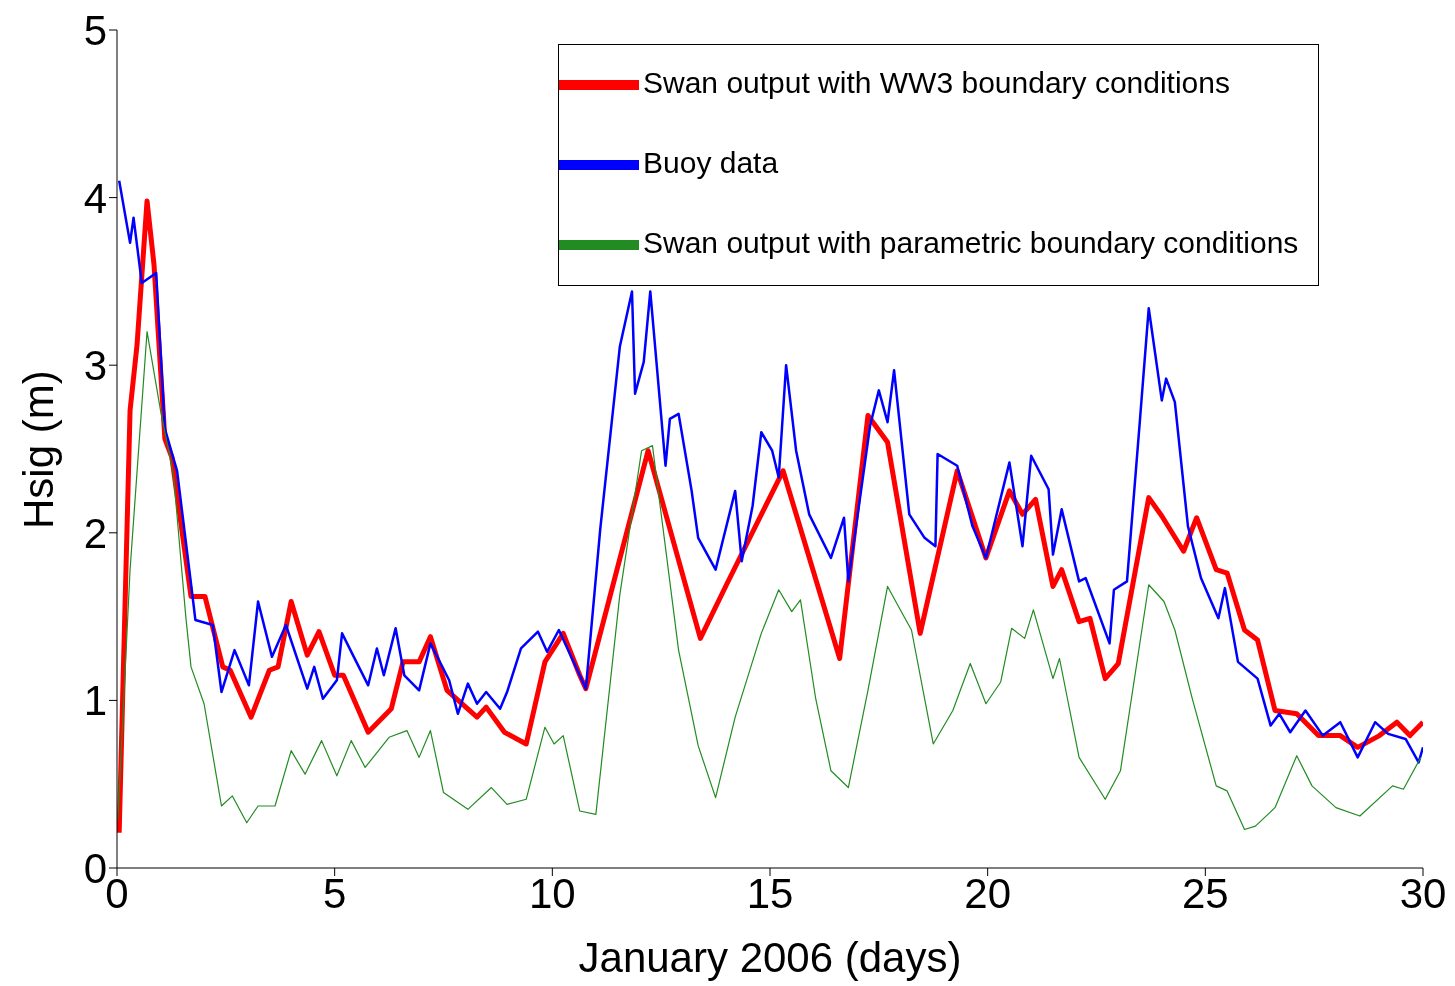 This screenshot has width=1455, height=986. What do you see at coordinates (95, 198) in the screenshot?
I see `y-tick-label: 4` at bounding box center [95, 198].